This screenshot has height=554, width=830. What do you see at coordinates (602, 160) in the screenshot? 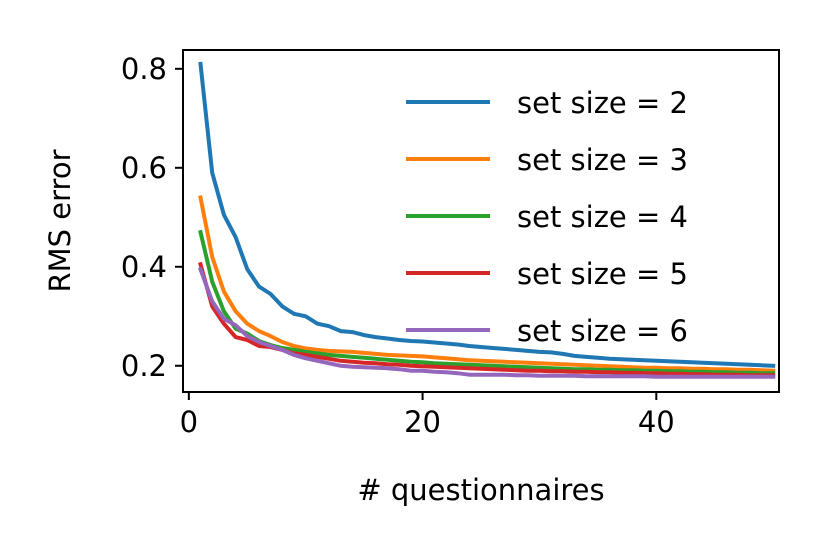
I see `legend-label-2: set size = 3` at bounding box center [602, 160].